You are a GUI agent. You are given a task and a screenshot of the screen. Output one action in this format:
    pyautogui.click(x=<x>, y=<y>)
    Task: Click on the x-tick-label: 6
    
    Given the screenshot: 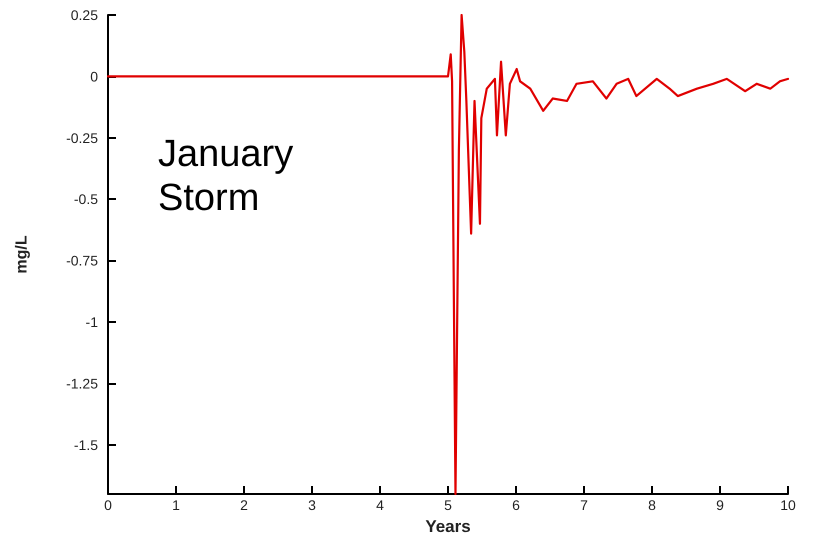 What is the action you would take?
    pyautogui.click(x=516, y=505)
    